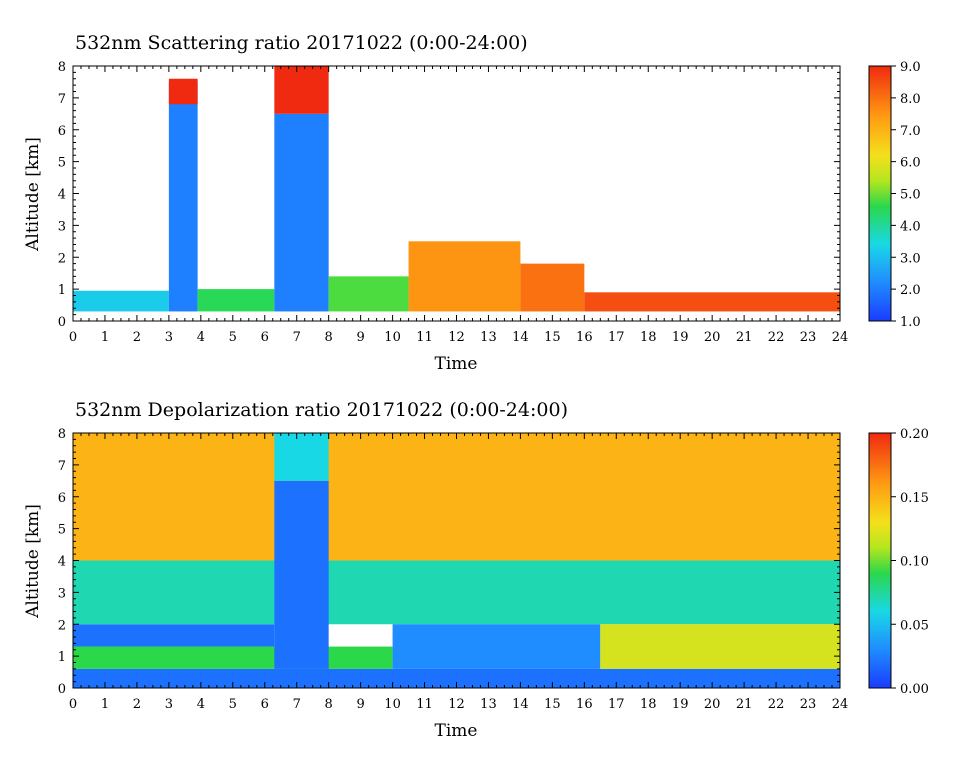 The width and height of the screenshot is (960, 770). I want to click on scattering-x-tick-label: 21, so click(744, 337).